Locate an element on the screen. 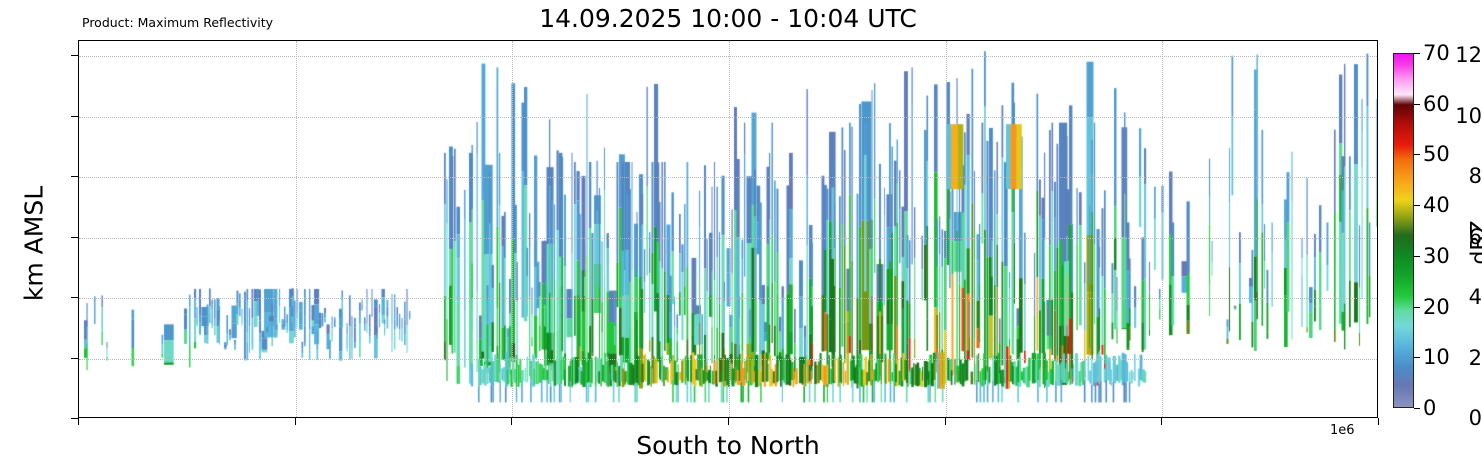 Image resolution: width=1482 pixels, height=470 pixels. colorbar-tick-label: 40 is located at coordinates (1436, 205).